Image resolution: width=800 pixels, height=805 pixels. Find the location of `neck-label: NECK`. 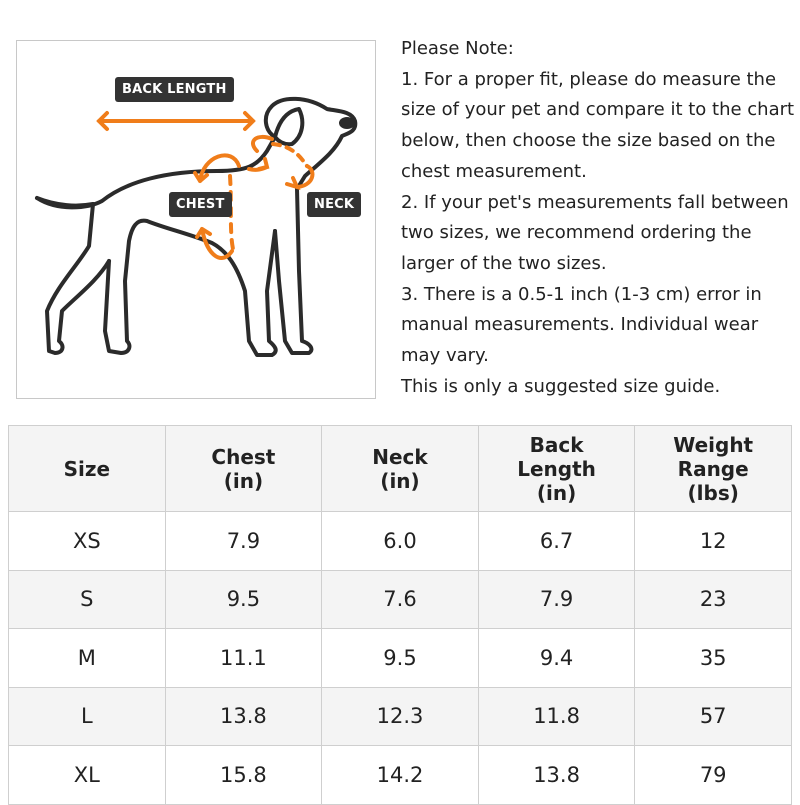

neck-label: NECK is located at coordinates (334, 204).